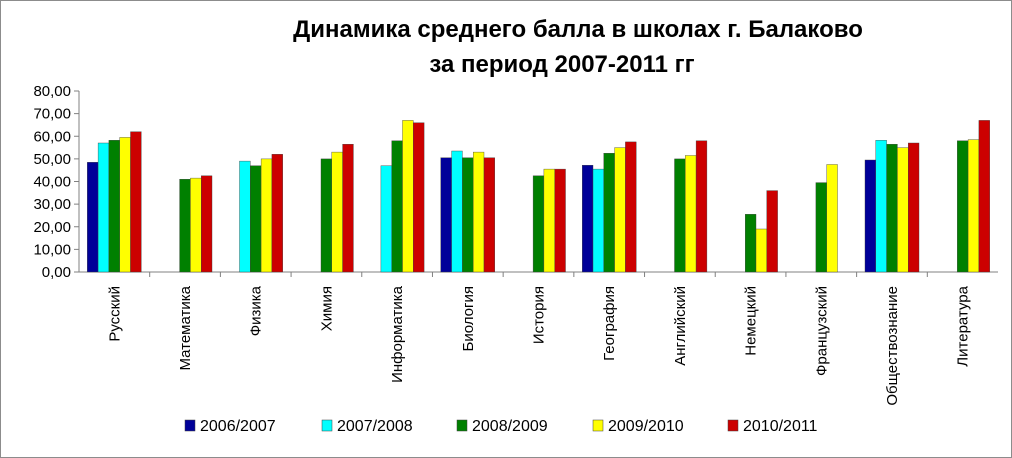 The height and width of the screenshot is (458, 1012). What do you see at coordinates (52, 91) in the screenshot?
I see `y-tick-label: 80,00` at bounding box center [52, 91].